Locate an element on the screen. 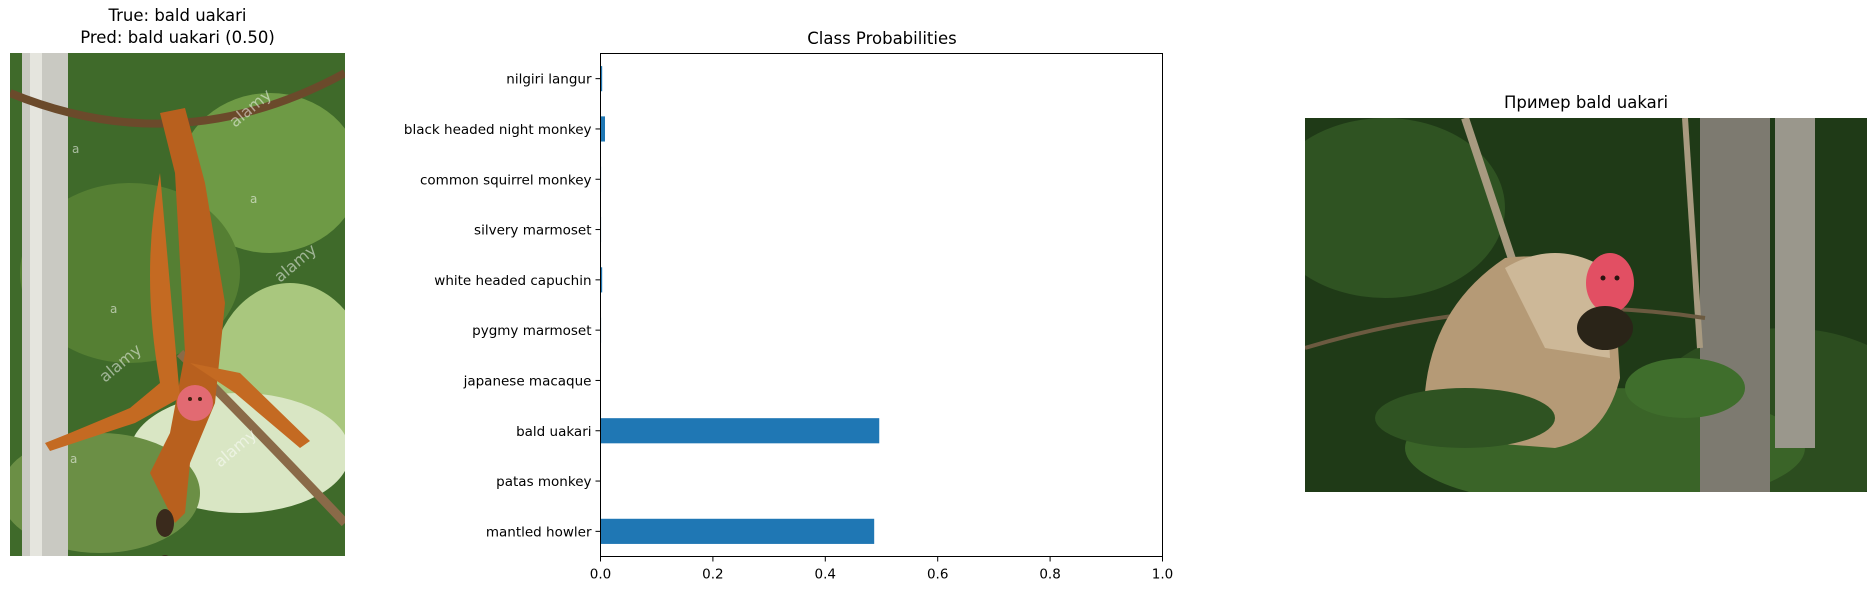 This screenshot has width=1875, height=590. y-tick-label: japanese macaque is located at coordinates (527, 381).